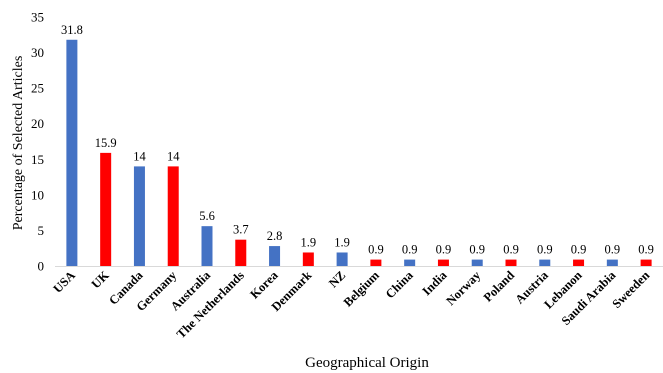 This screenshot has height=373, width=663. Describe the element at coordinates (37, 17) in the screenshot. I see `y-tick-label: 35` at that location.